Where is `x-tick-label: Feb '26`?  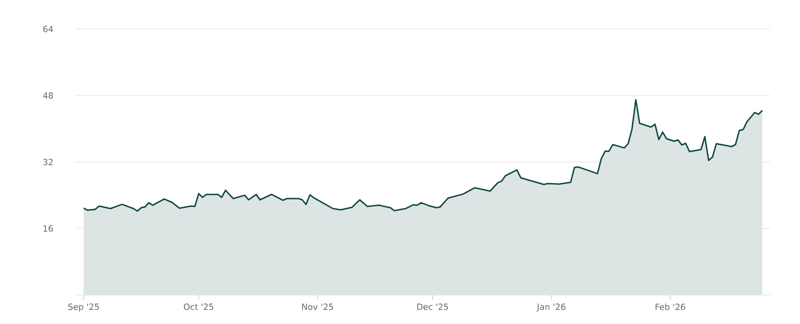
x-tick-label: Feb '26 is located at coordinates (671, 307).